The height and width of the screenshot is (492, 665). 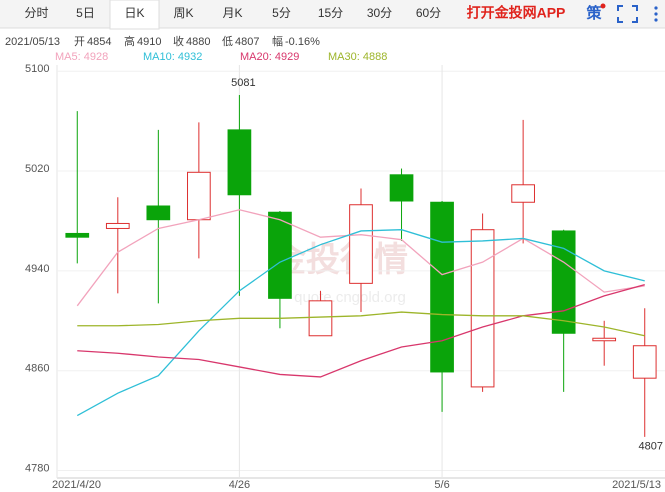 What do you see at coordinates (636, 485) in the screenshot?
I see `x-tick-label: 2021/5/13` at bounding box center [636, 485].